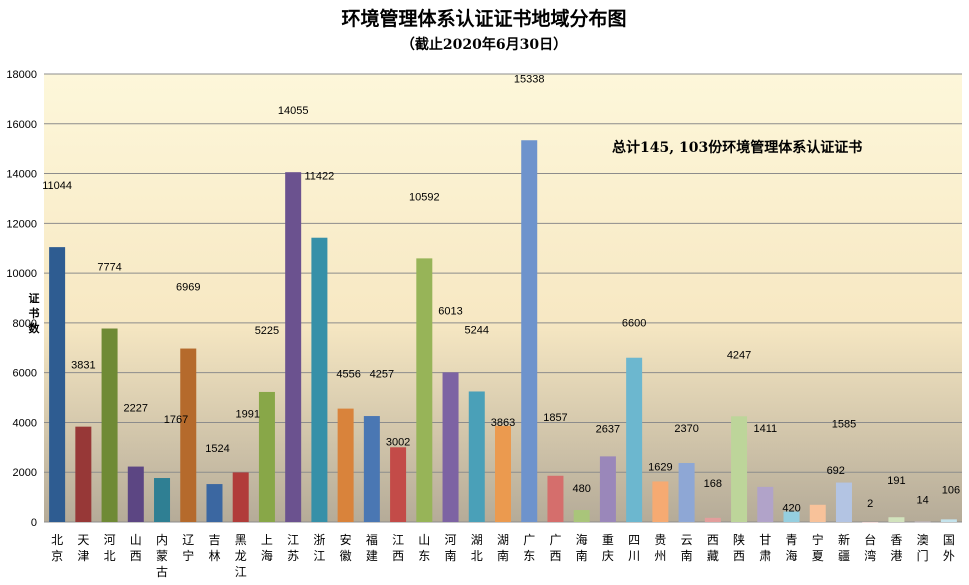 This screenshot has height=585, width=969. I want to click on category-label-8: 上海, so click(267, 548).